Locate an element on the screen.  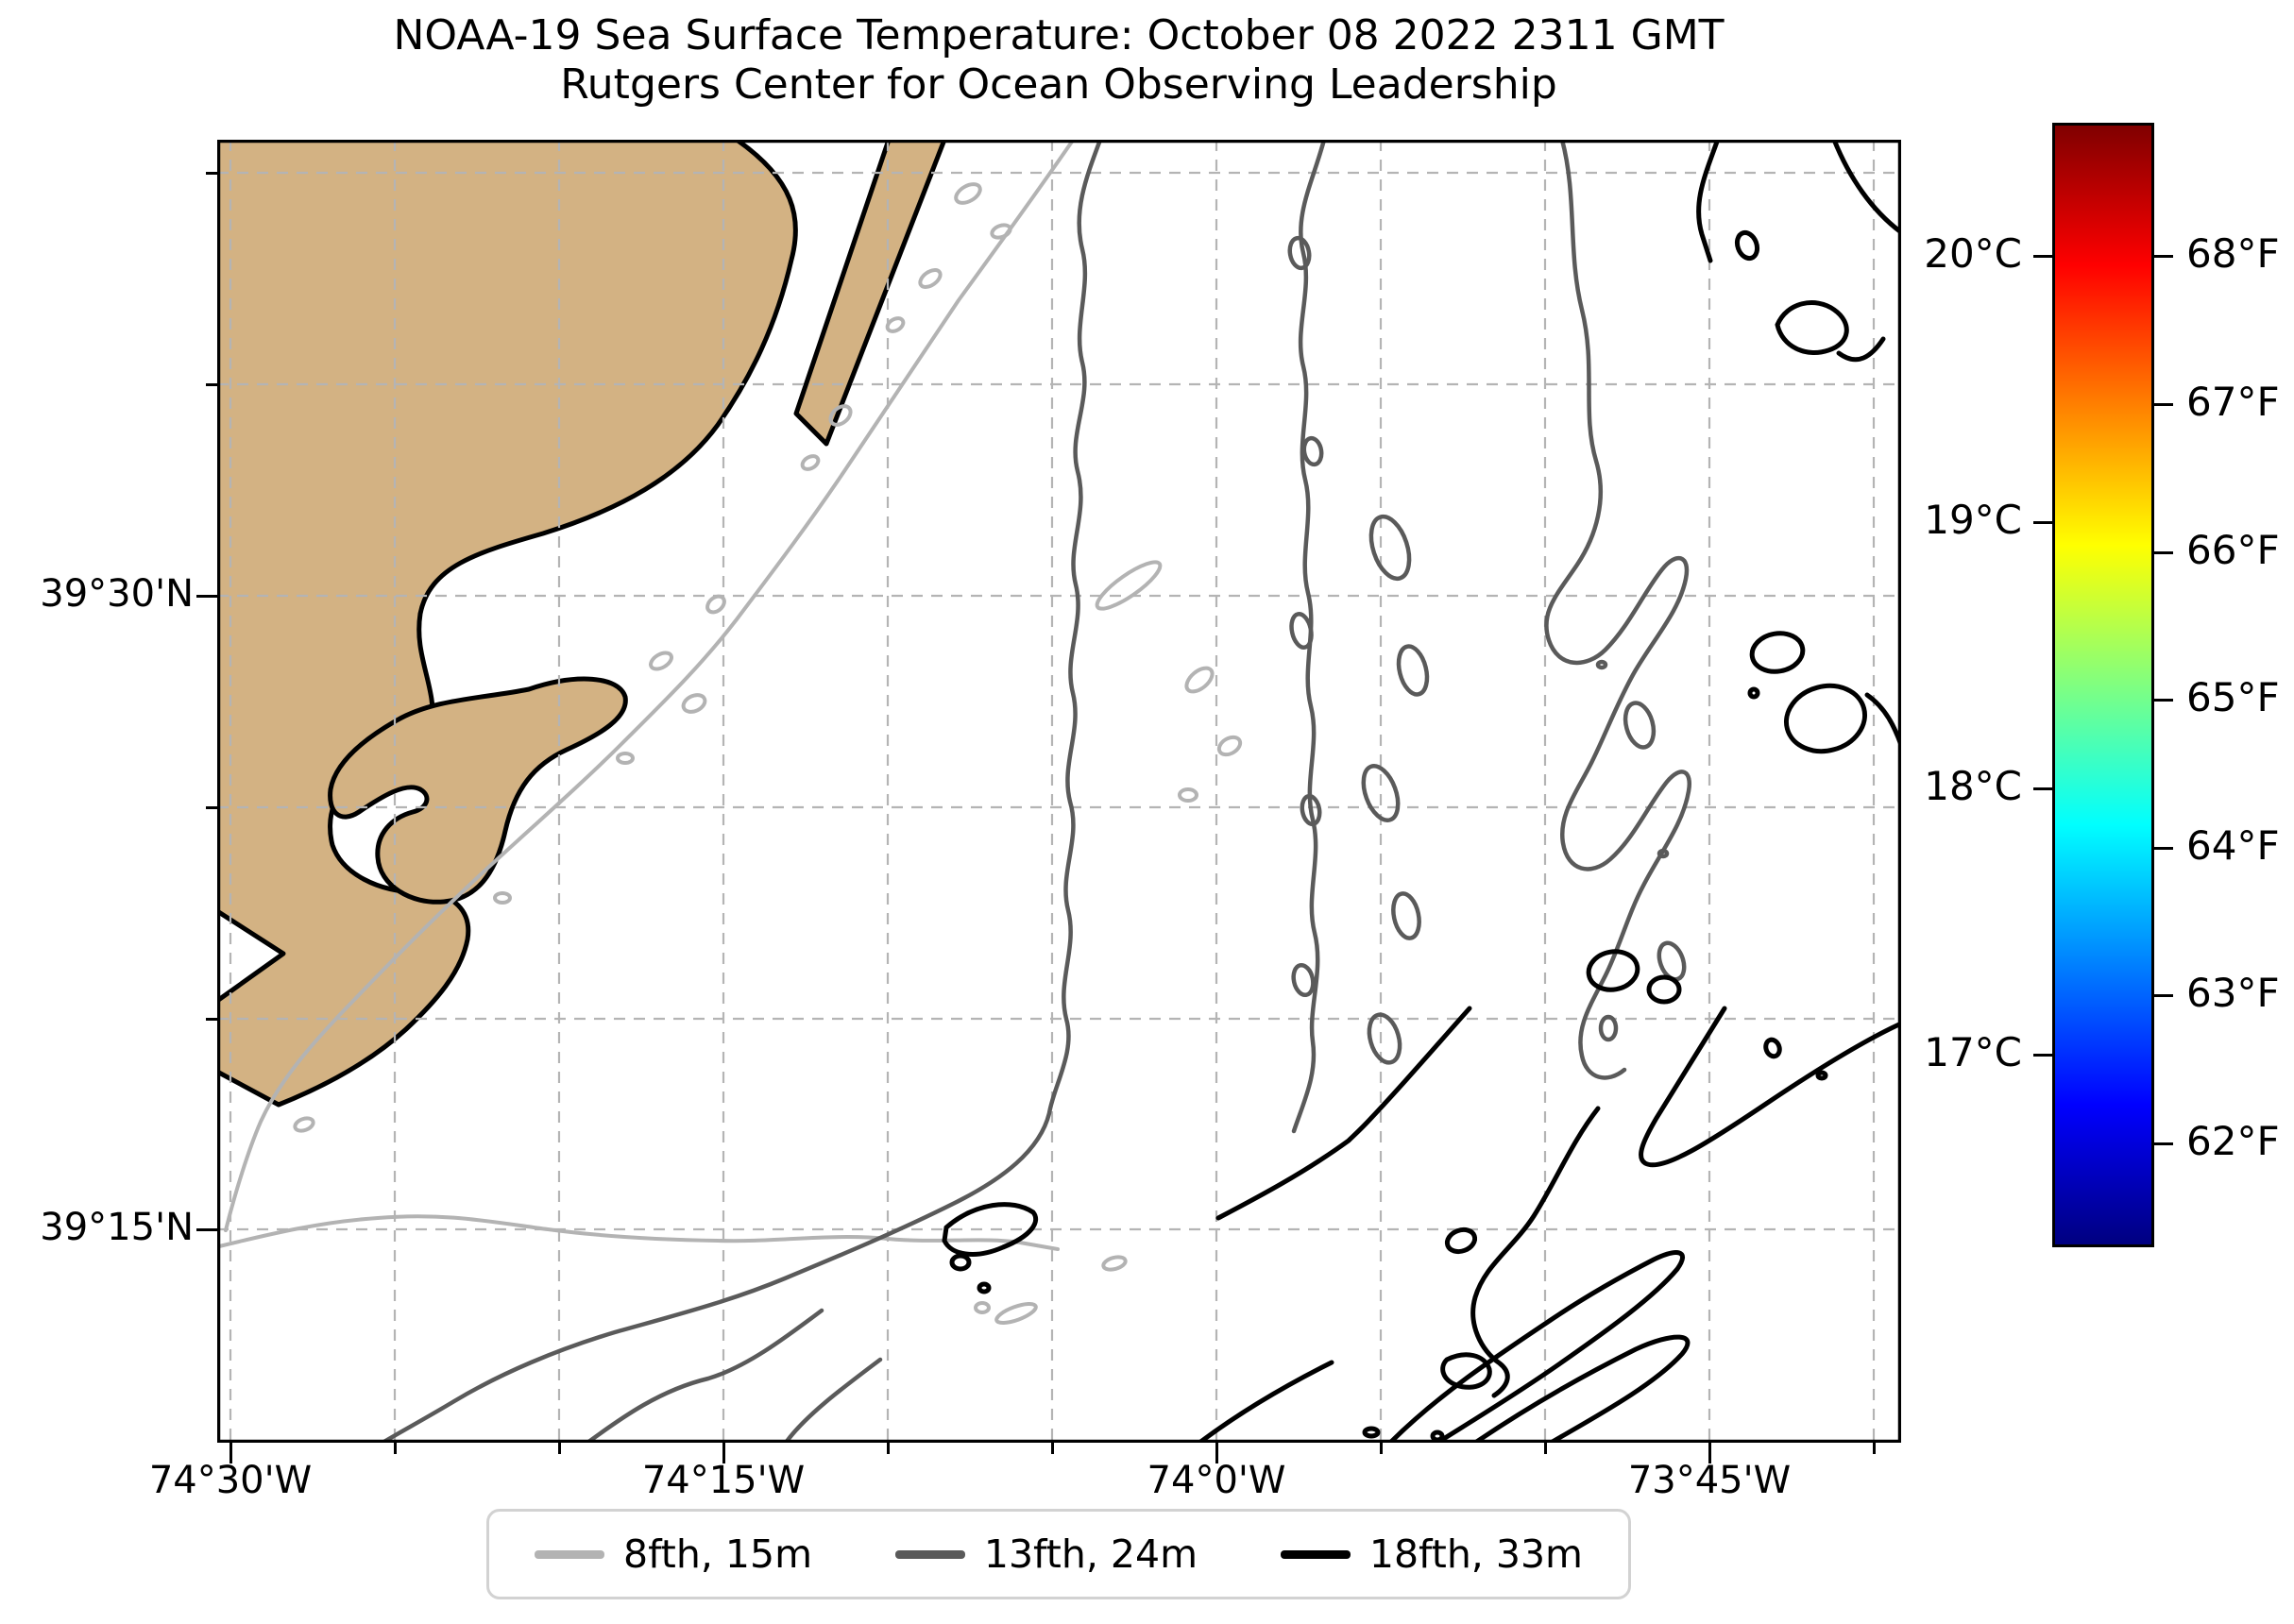
legend-item-18fth: 18fth, 33m is located at coordinates (1431, 1554).